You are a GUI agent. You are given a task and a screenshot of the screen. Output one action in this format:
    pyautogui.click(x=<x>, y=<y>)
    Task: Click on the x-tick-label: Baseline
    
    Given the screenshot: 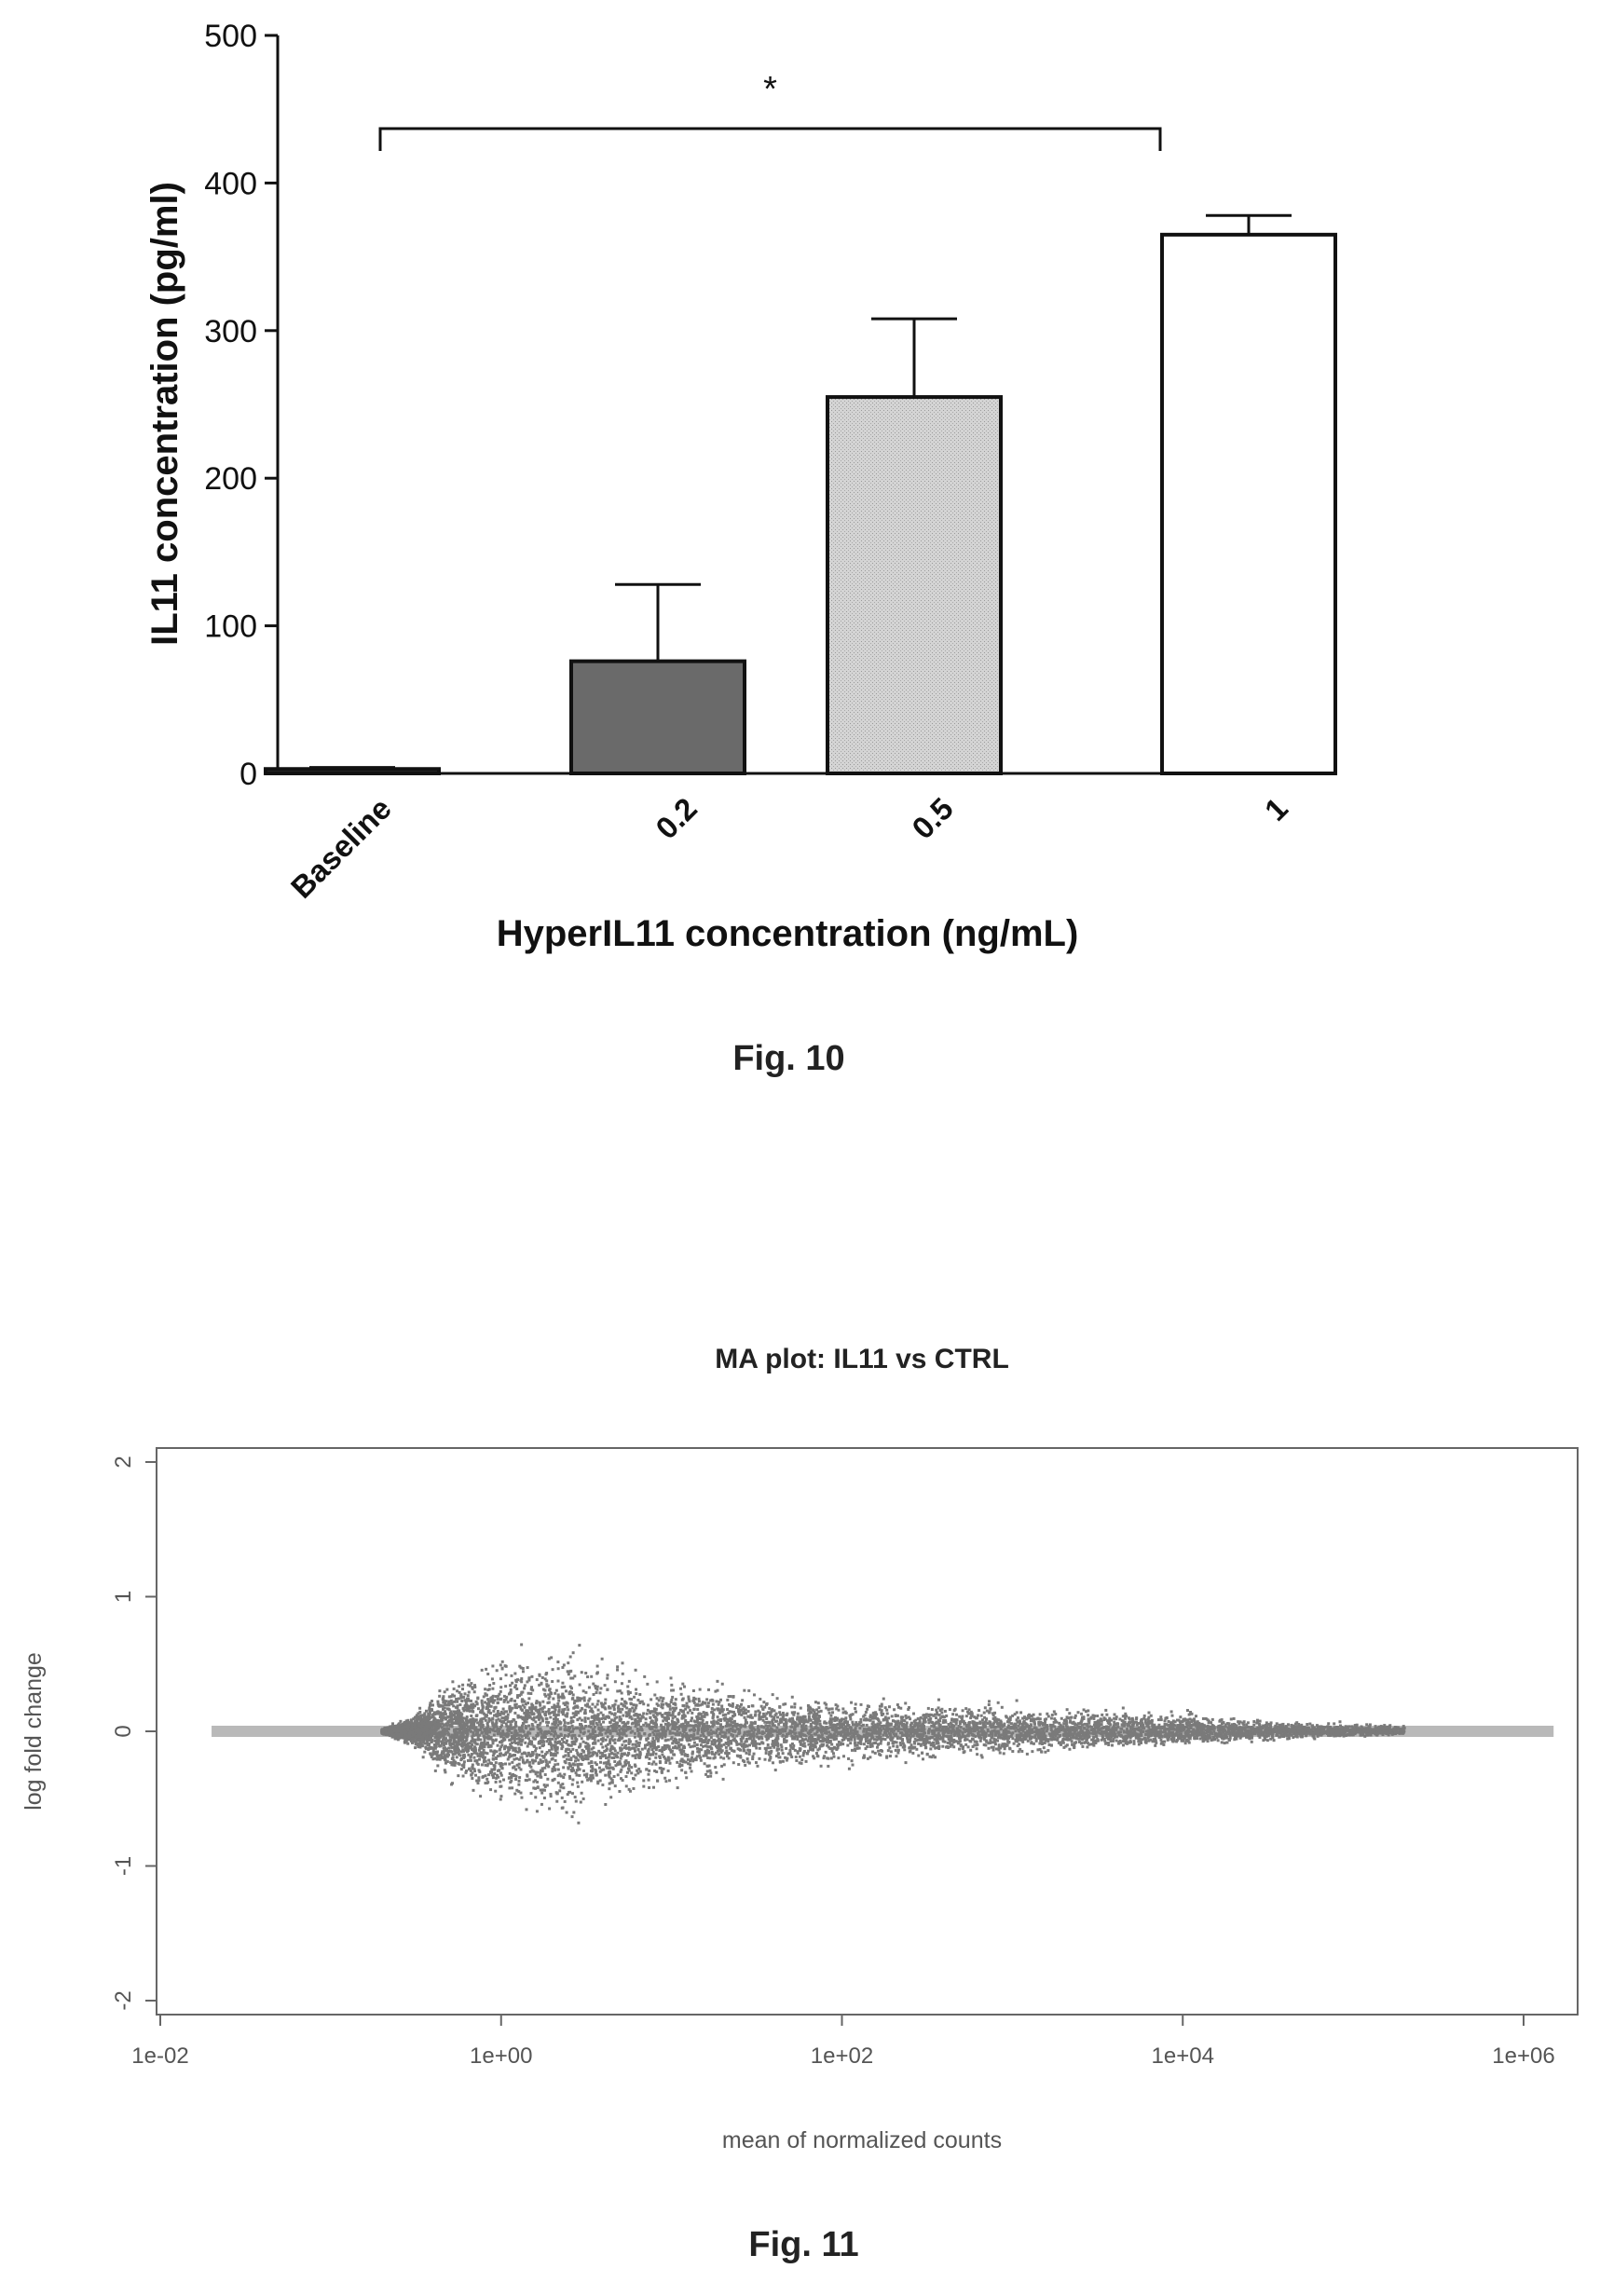 What is the action you would take?
    pyautogui.click(x=341, y=848)
    